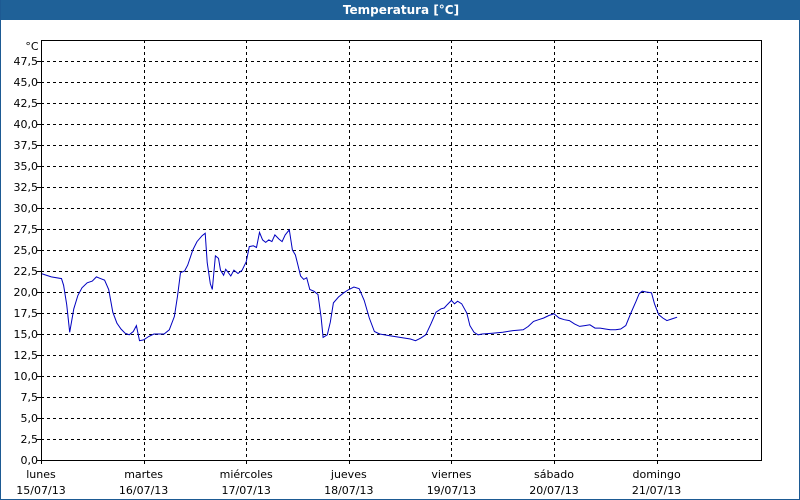 Image resolution: width=800 pixels, height=500 pixels. Describe the element at coordinates (451, 490) in the screenshot. I see `x-tick-date-label: 19/07/13` at that location.